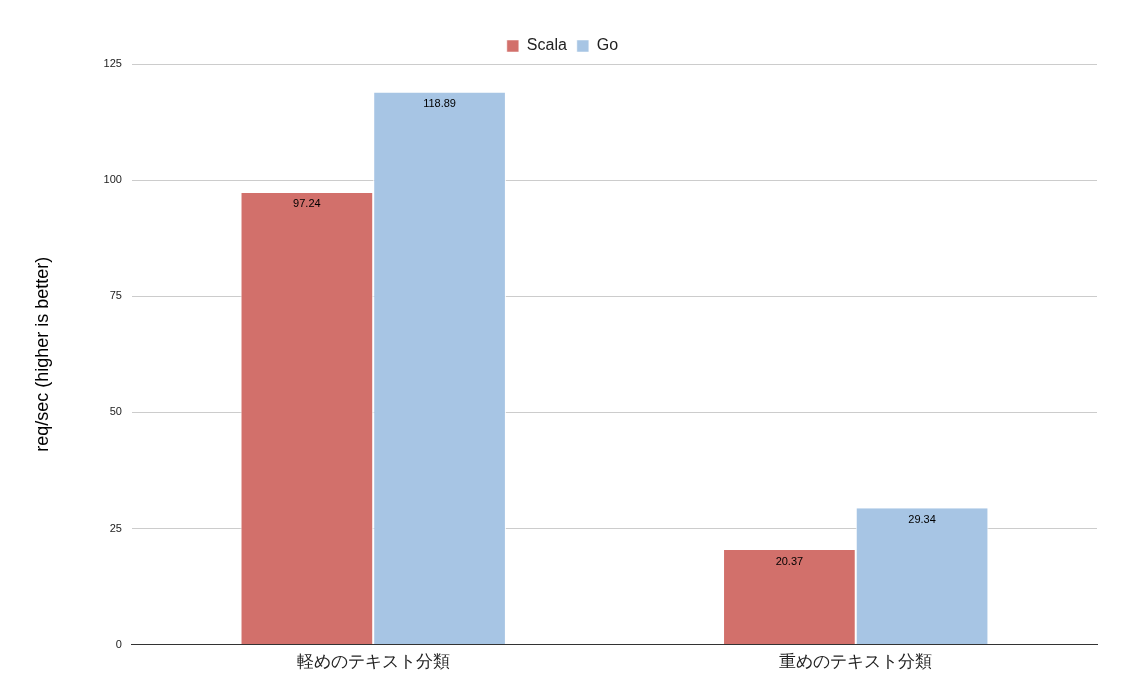  What do you see at coordinates (607, 45) in the screenshot?
I see `legend-label: Go` at bounding box center [607, 45].